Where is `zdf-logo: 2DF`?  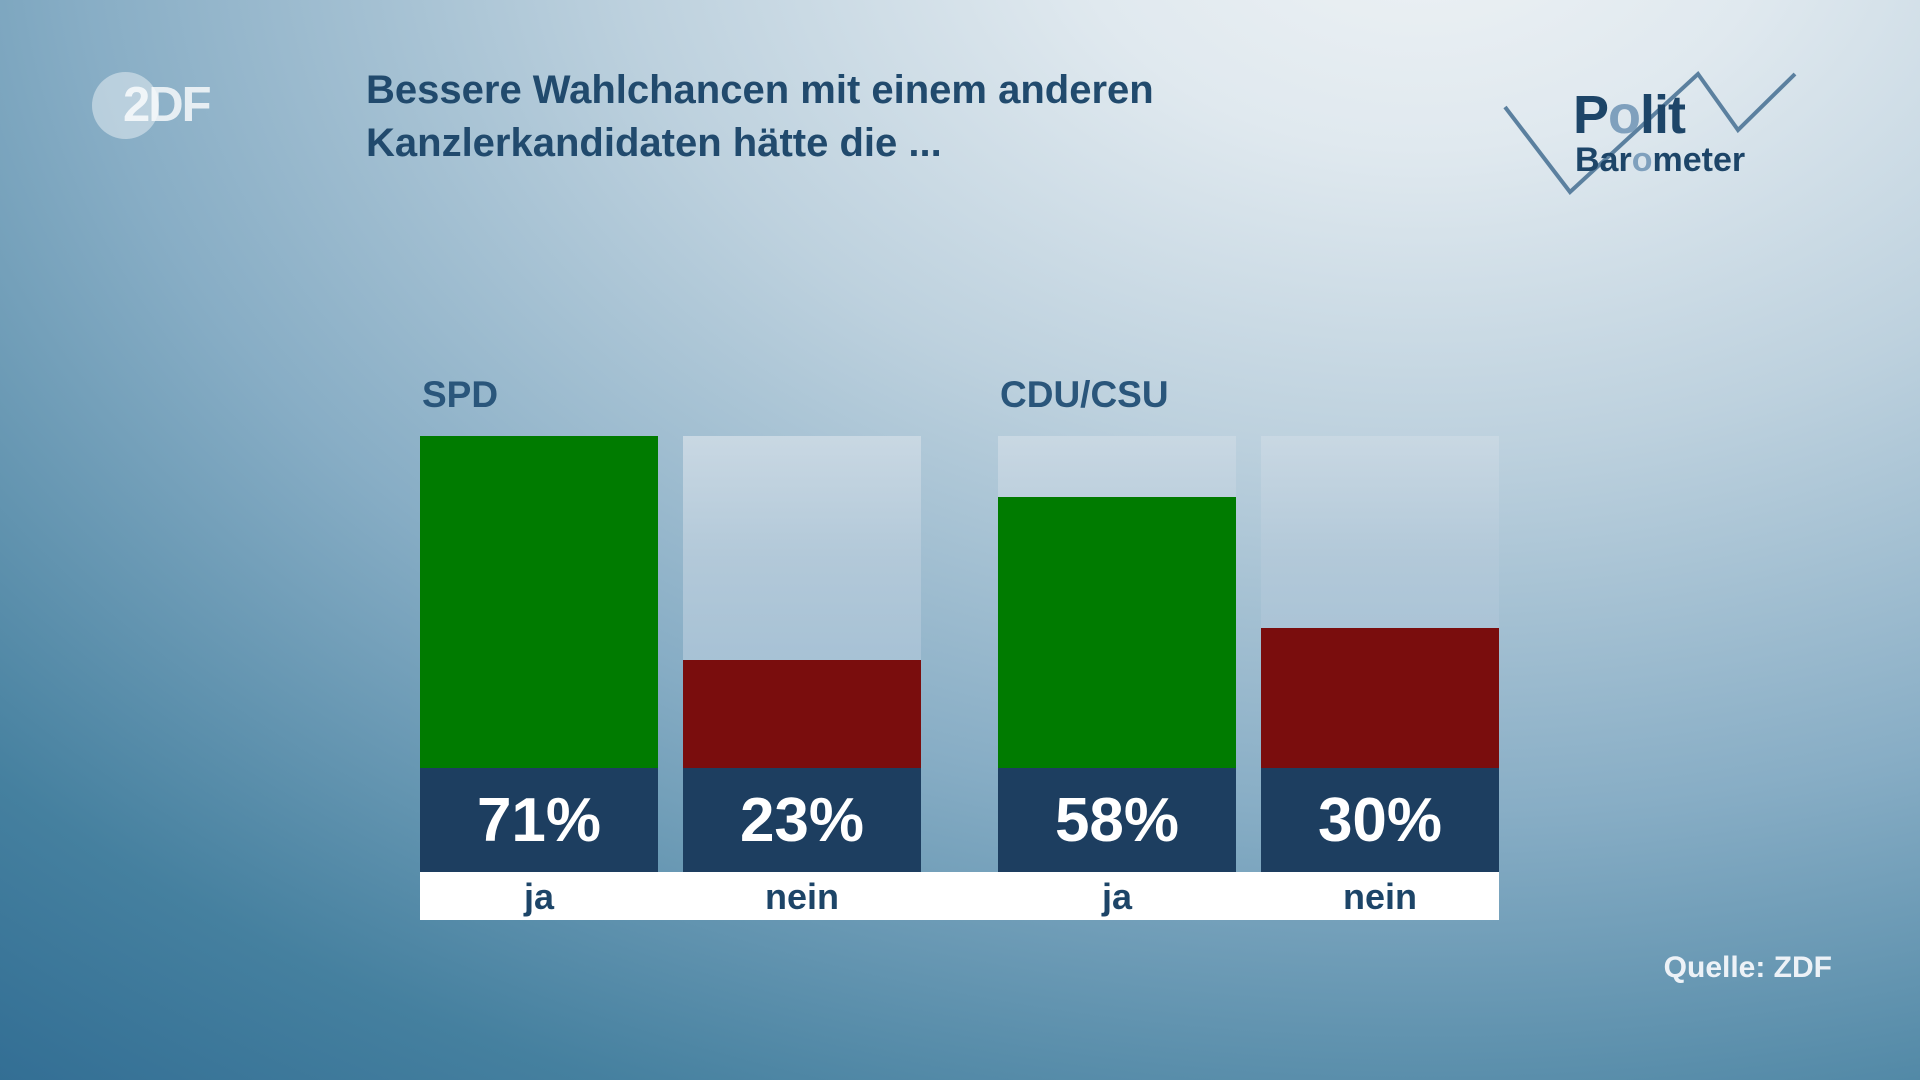 zdf-logo: 2DF is located at coordinates (187, 107).